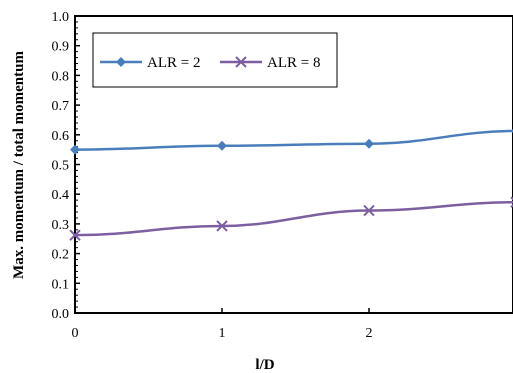 The height and width of the screenshot is (373, 513). I want to click on x-tick-label: 2, so click(369, 333).